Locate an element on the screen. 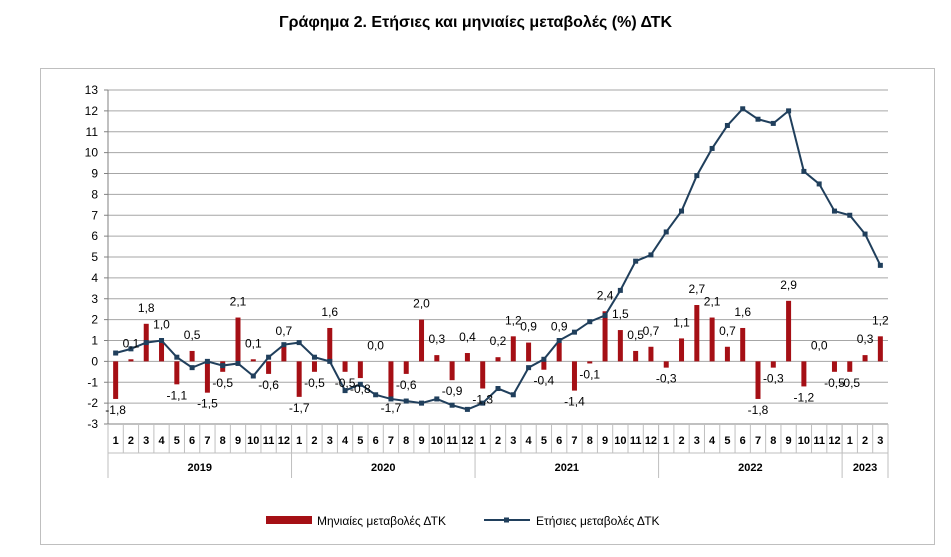 The image size is (951, 557). bar-data-label: 2,7 is located at coordinates (696, 289).